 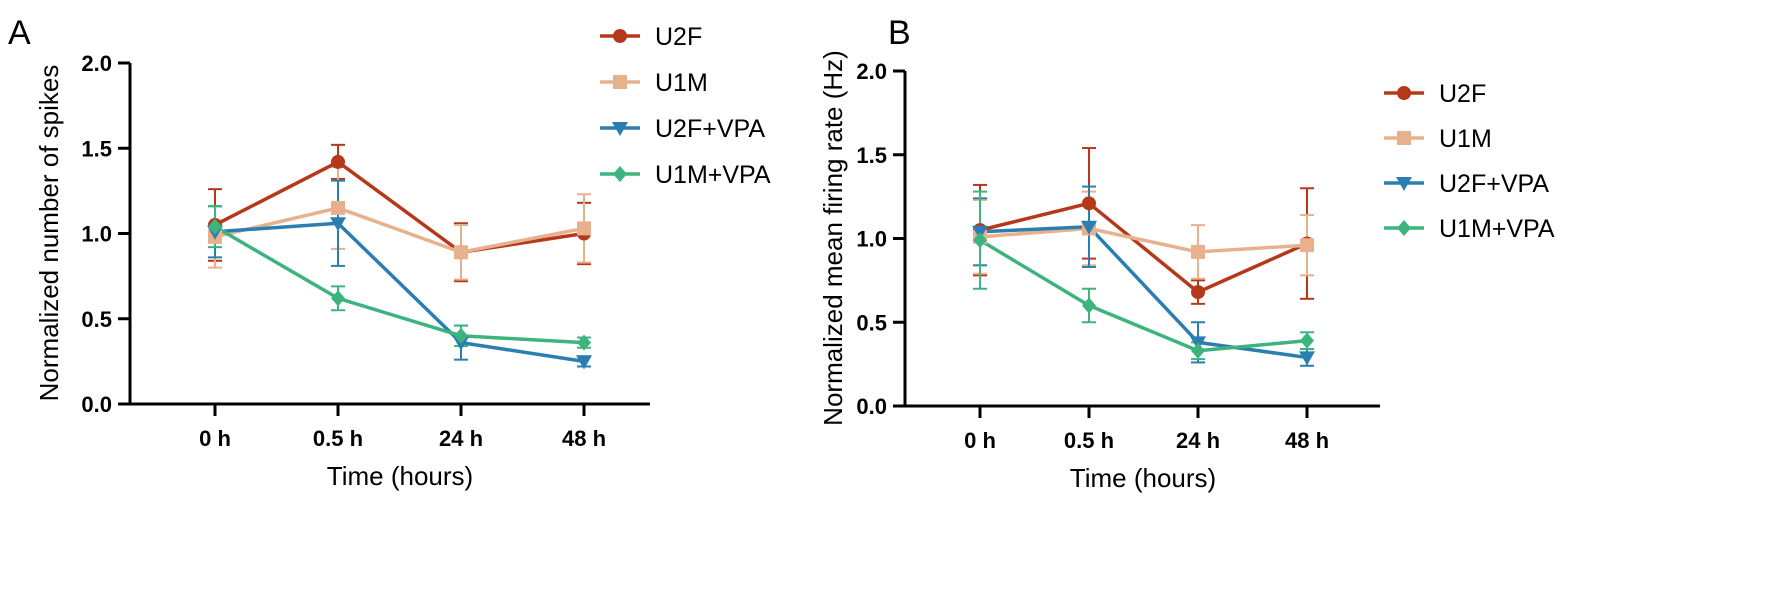 What do you see at coordinates (1494, 184) in the screenshot?
I see `panel-b-legend-u2f-plus-vpa-label: U2F+VPA` at bounding box center [1494, 184].